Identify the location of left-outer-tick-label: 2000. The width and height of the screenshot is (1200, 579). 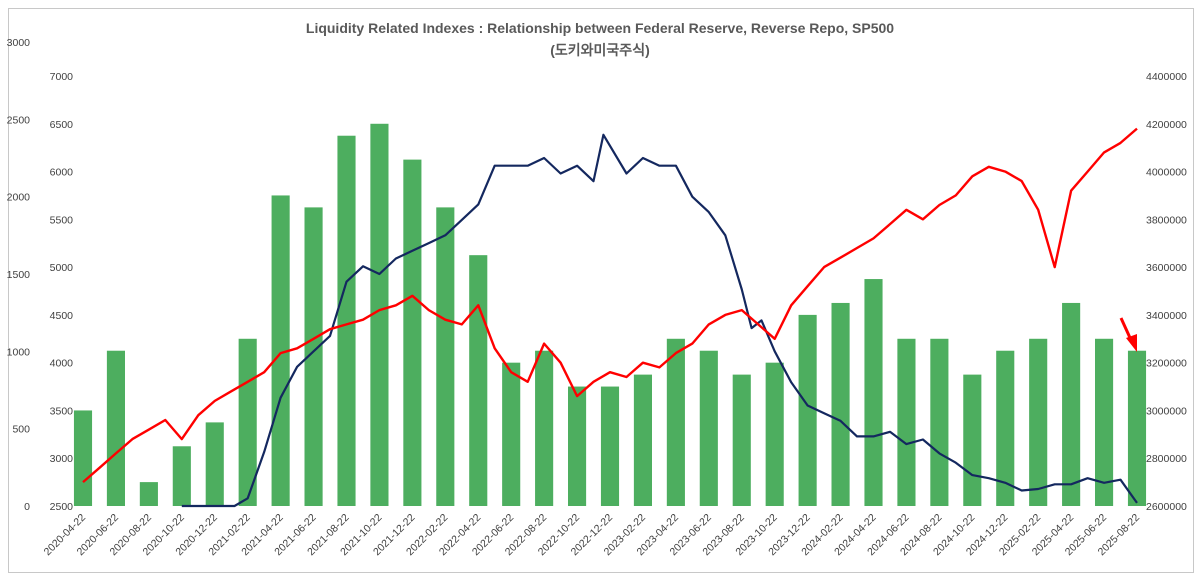
(19, 198).